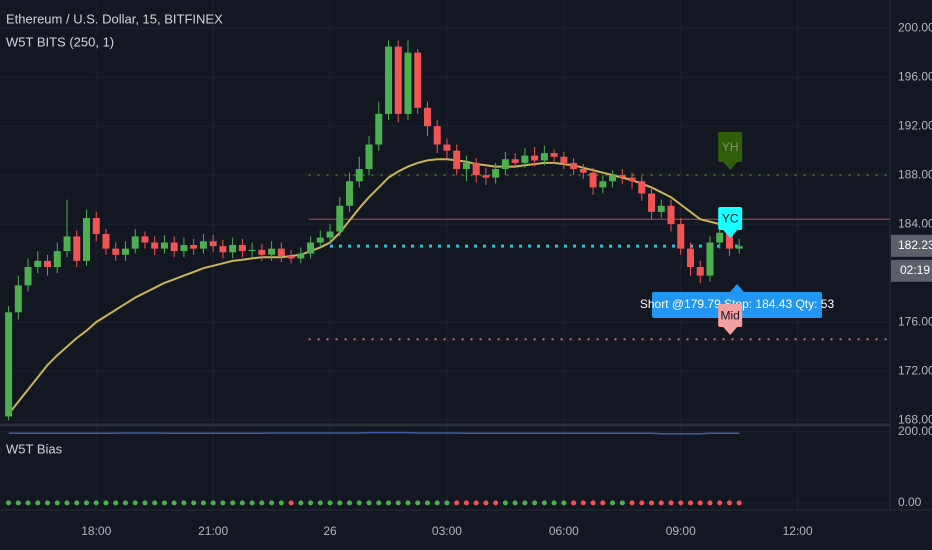 The height and width of the screenshot is (550, 932). I want to click on chart-title: Ethereum / U.S. Dollar, 15, BITFINEX, so click(114, 18).